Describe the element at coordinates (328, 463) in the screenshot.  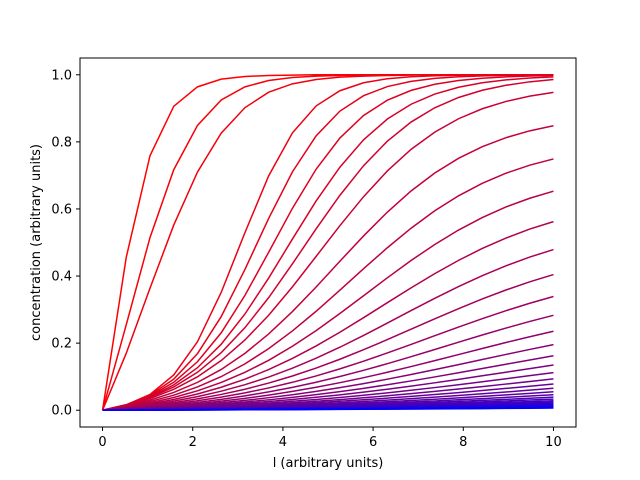
I see `x-axis-label: l (arbitrary units)` at that location.